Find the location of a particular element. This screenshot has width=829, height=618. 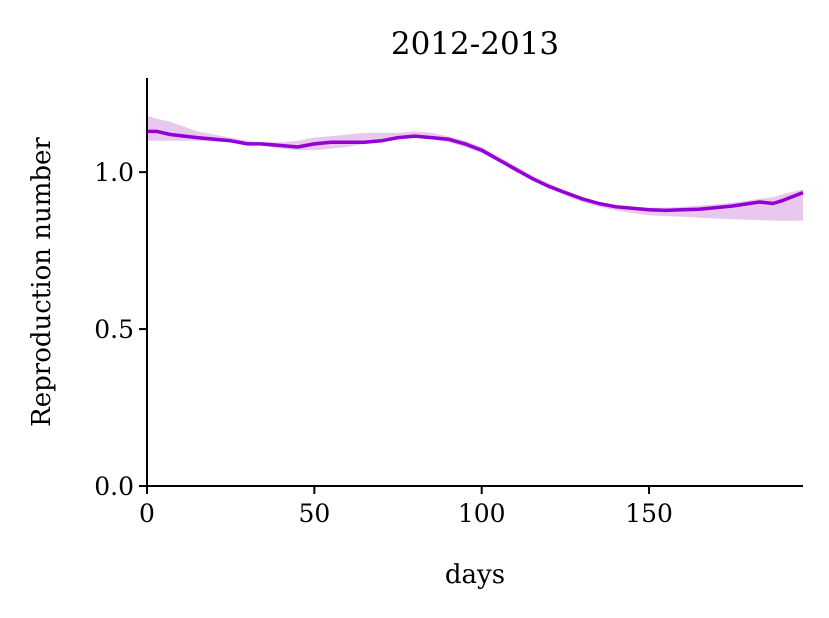

y-tick-label: 0.0 is located at coordinates (114, 486).